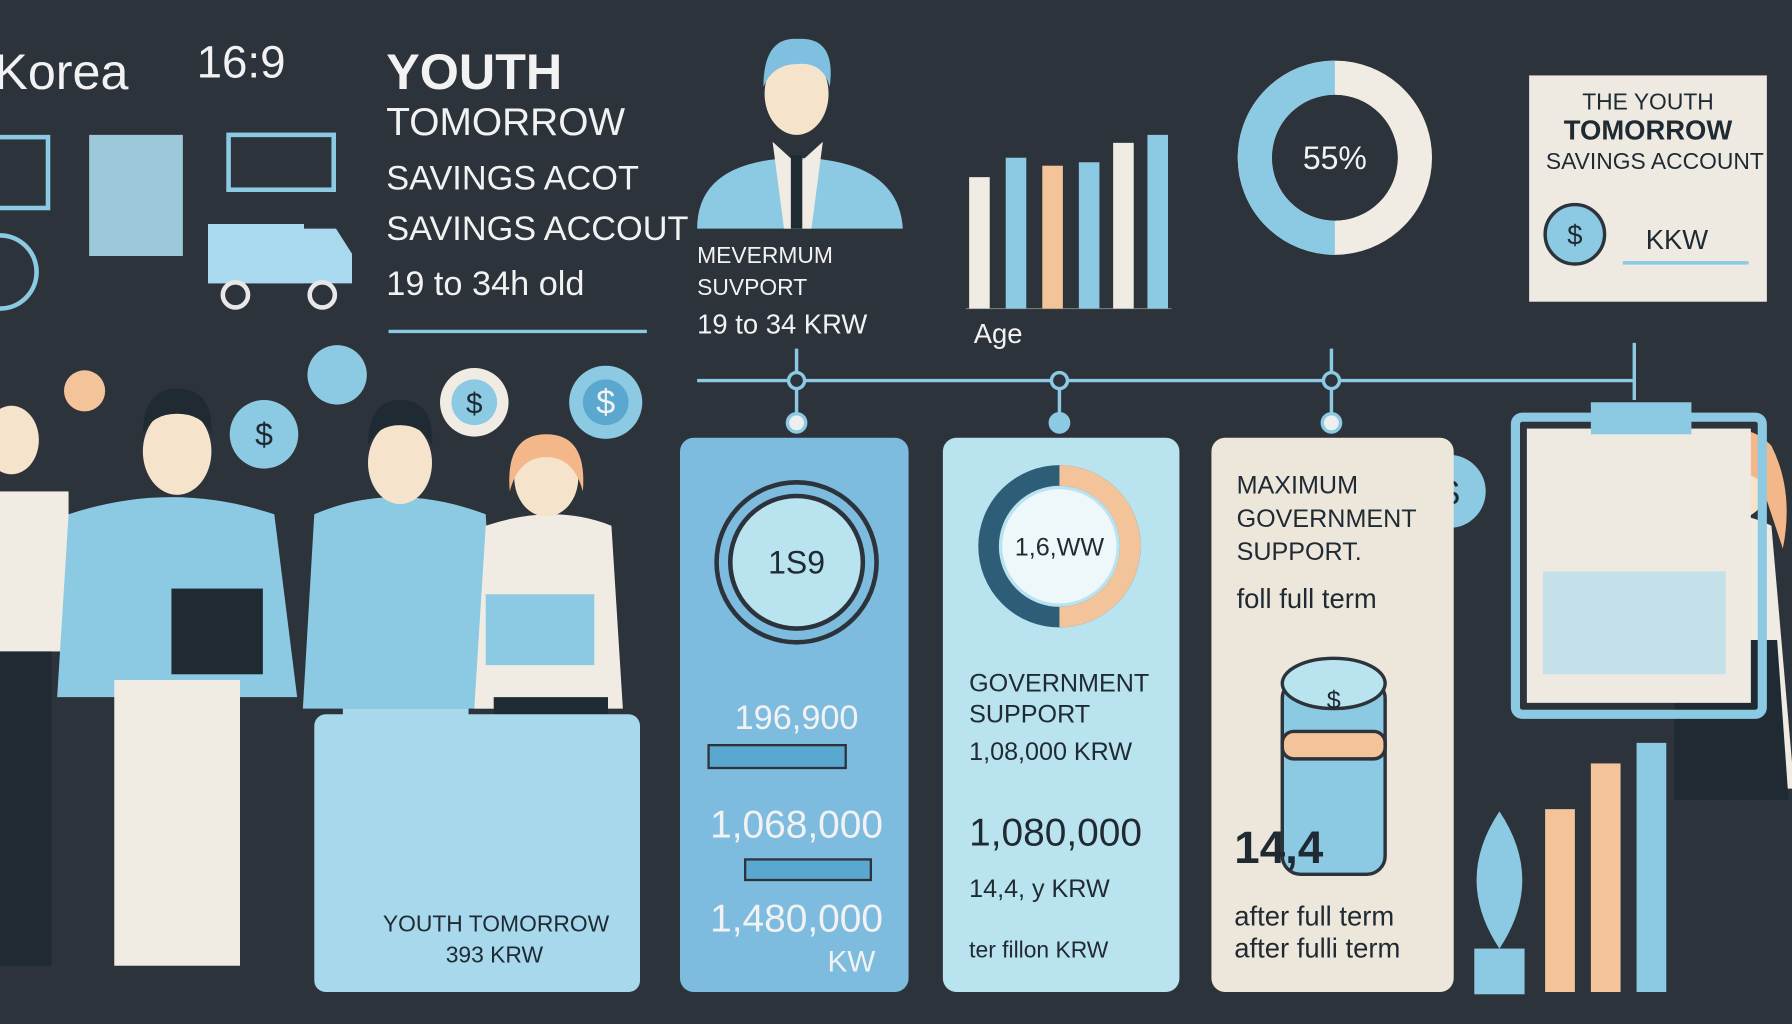  Describe the element at coordinates (1166, 388) in the screenshot. I see `timeline` at that location.